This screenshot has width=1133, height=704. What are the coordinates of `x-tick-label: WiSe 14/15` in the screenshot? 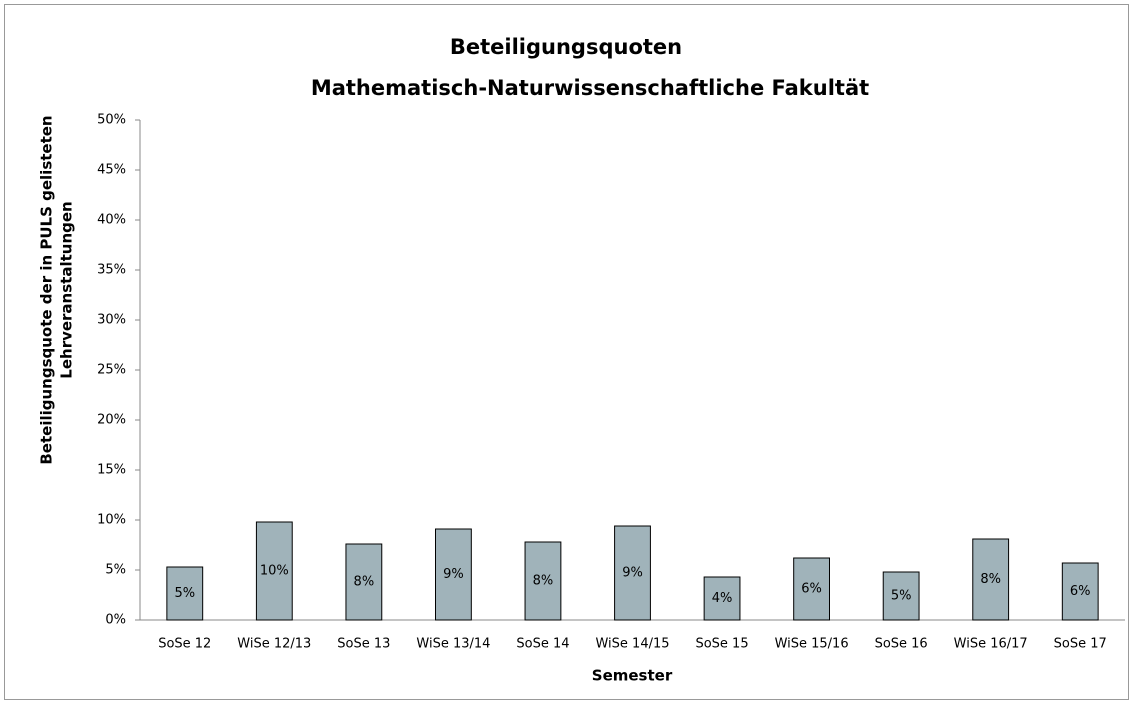 It's located at (632, 644).